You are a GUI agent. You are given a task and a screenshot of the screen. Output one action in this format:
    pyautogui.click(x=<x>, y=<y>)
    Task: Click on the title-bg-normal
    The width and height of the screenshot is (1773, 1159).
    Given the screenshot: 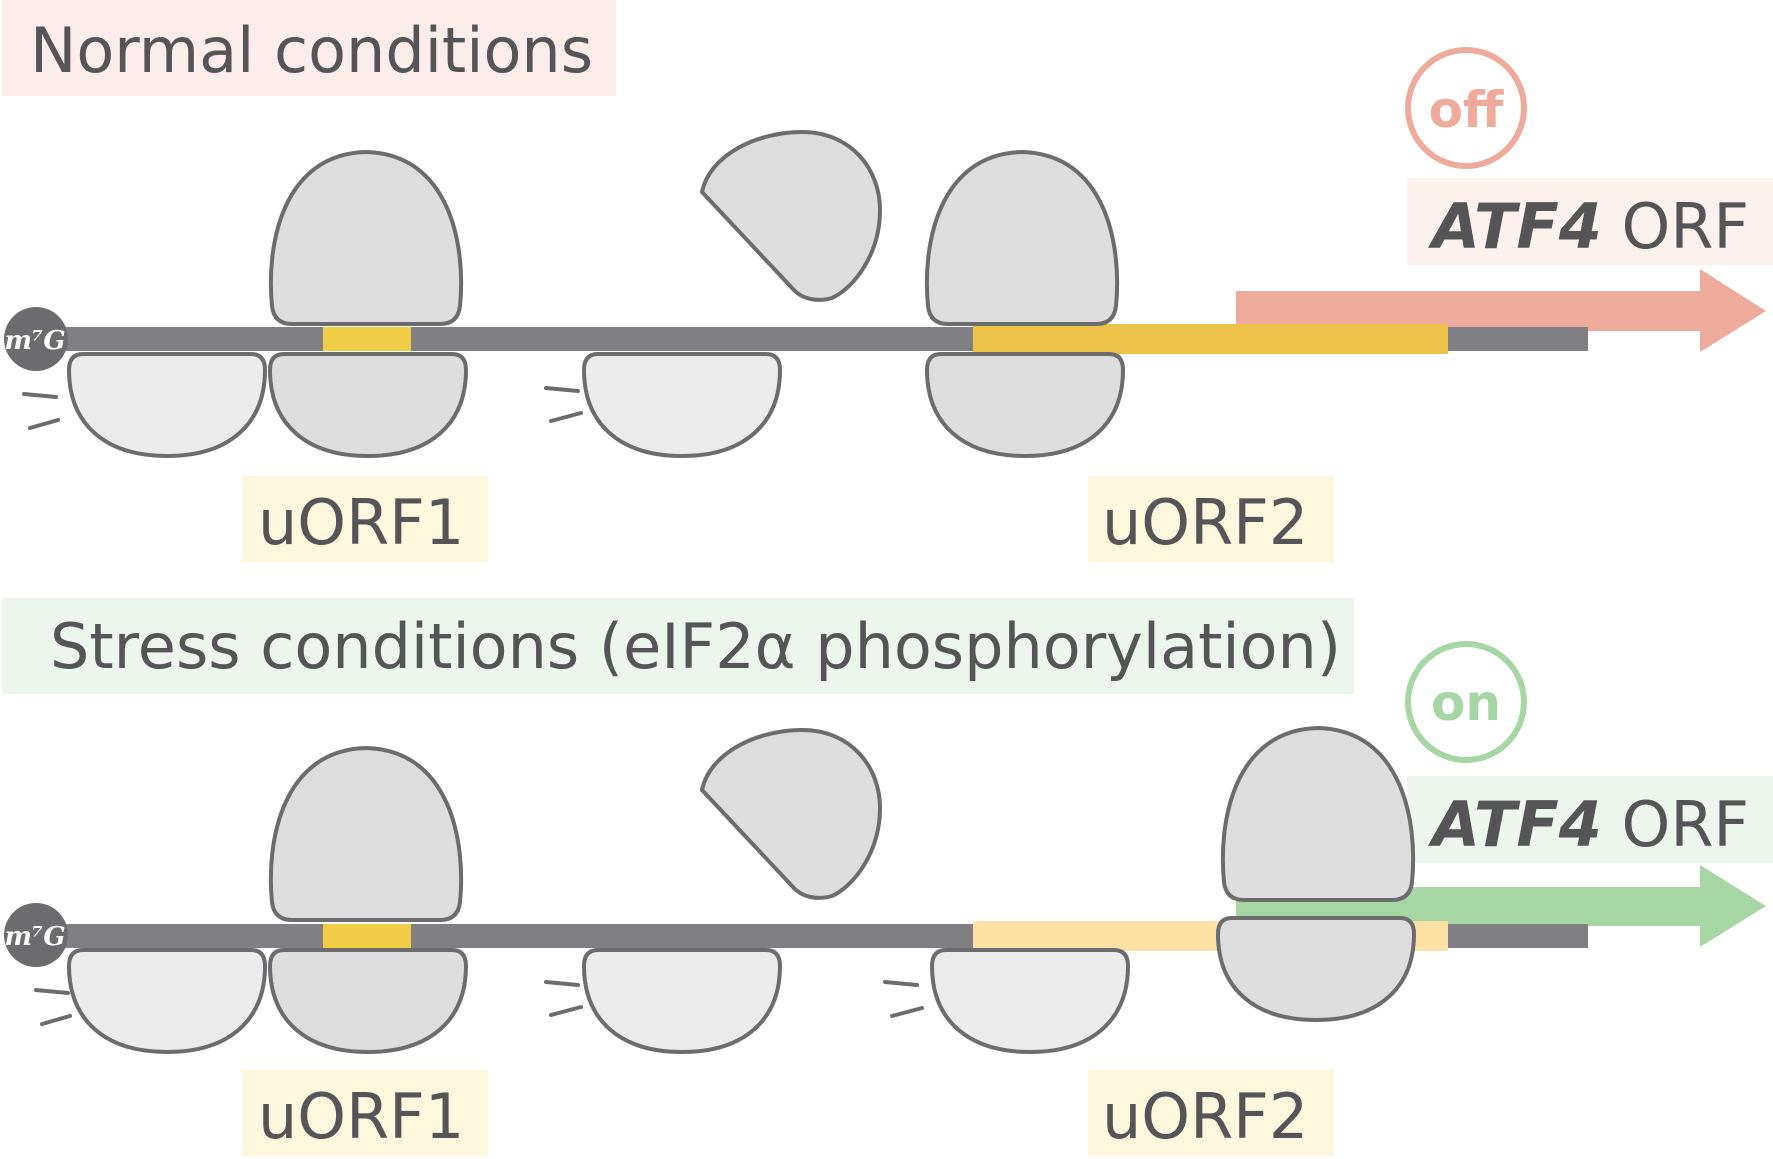 What is the action you would take?
    pyautogui.click(x=309, y=48)
    